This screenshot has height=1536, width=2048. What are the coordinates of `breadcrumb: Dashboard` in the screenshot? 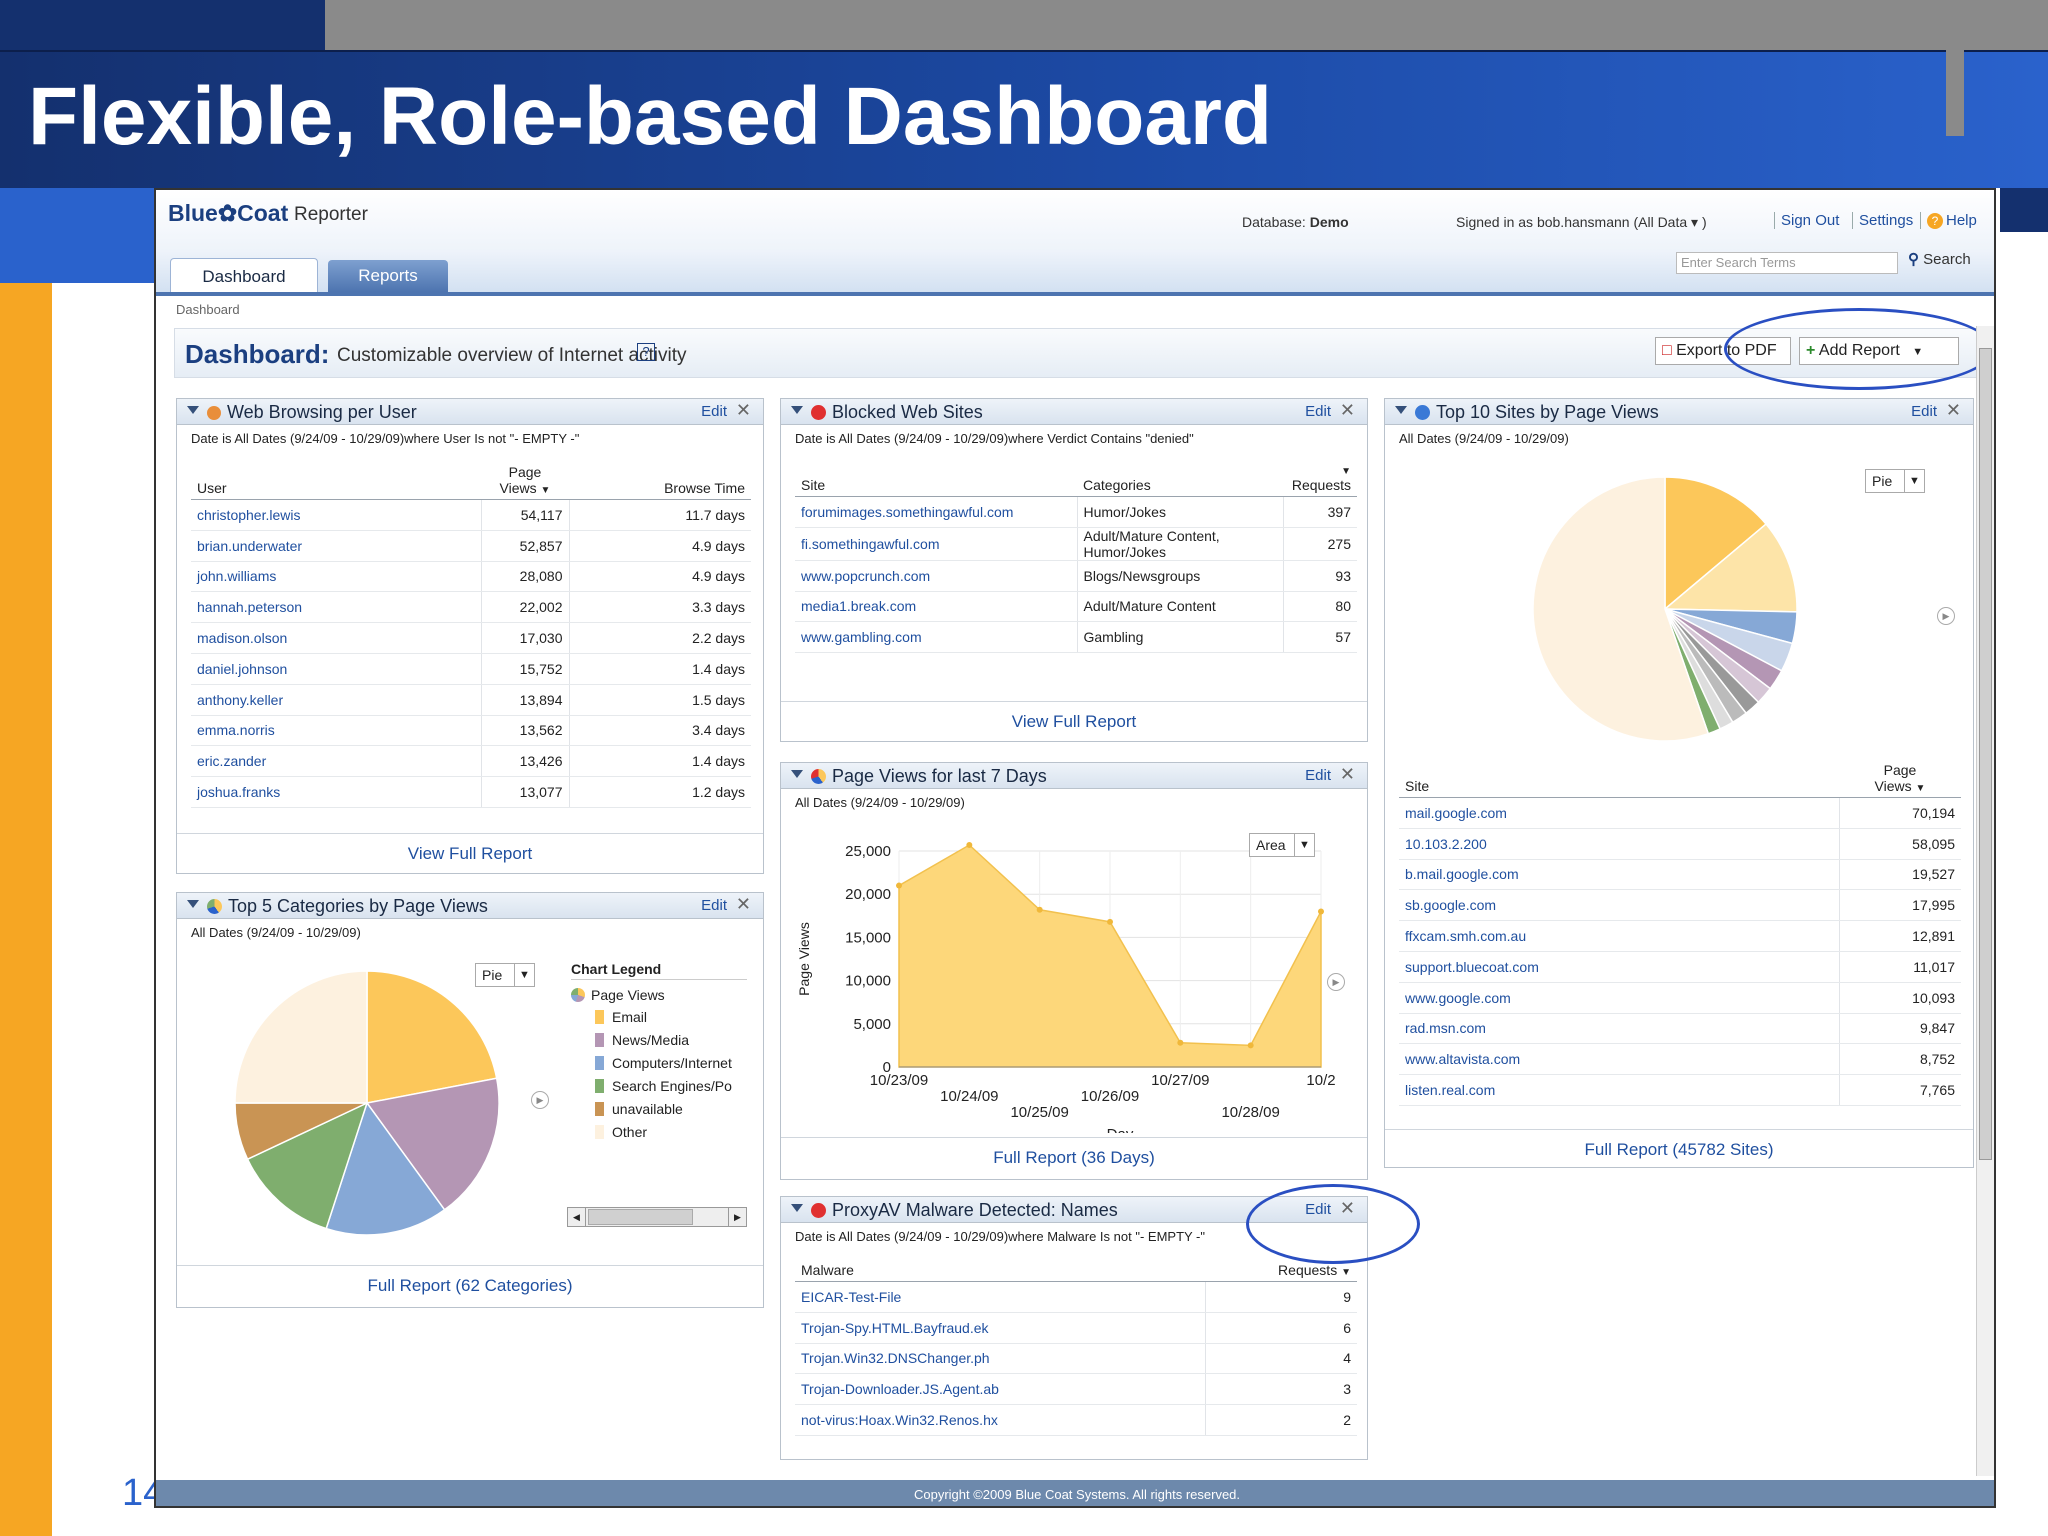 It's located at (208, 309).